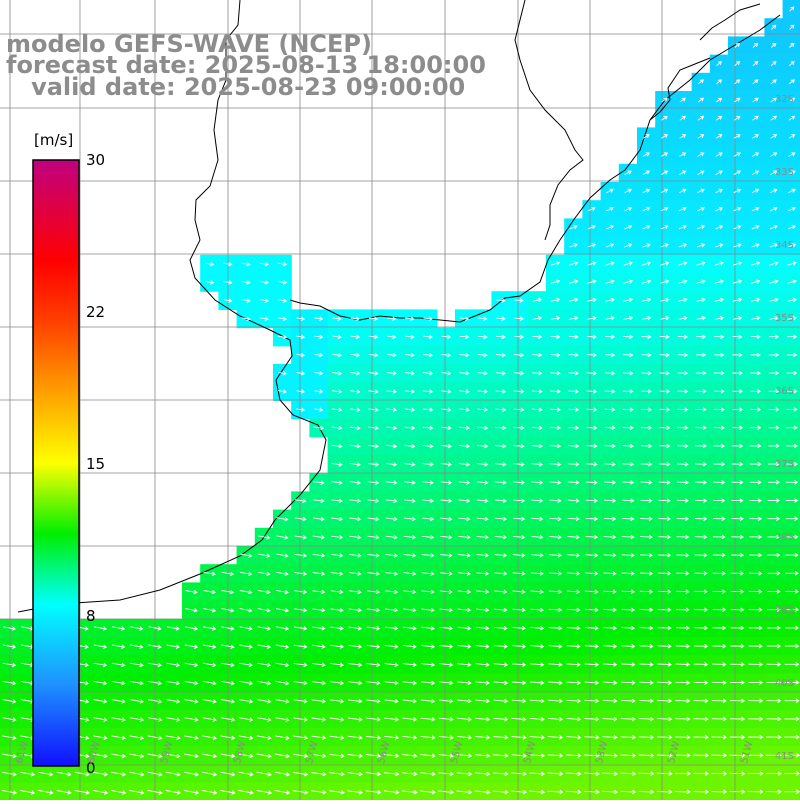 The image size is (800, 804). What do you see at coordinates (784, 756) in the screenshot?
I see `latitude-label: 41S` at bounding box center [784, 756].